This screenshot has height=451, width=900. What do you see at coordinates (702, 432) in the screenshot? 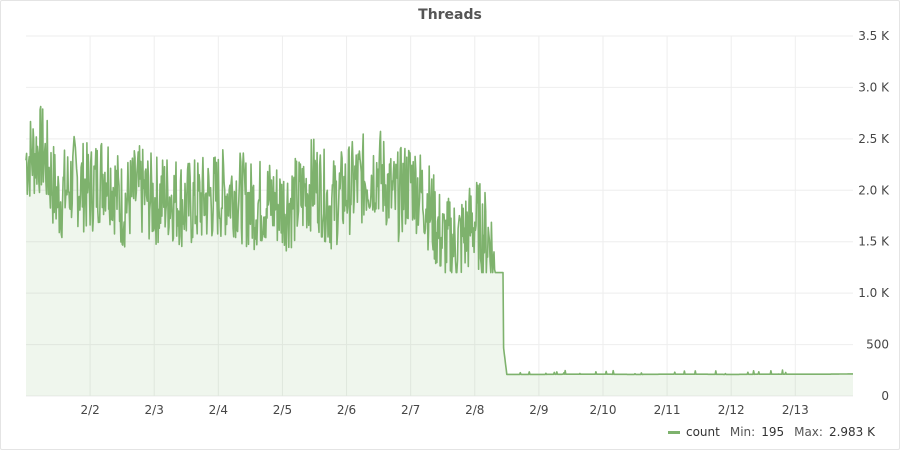
I see `legend-series-name: count` at bounding box center [702, 432].